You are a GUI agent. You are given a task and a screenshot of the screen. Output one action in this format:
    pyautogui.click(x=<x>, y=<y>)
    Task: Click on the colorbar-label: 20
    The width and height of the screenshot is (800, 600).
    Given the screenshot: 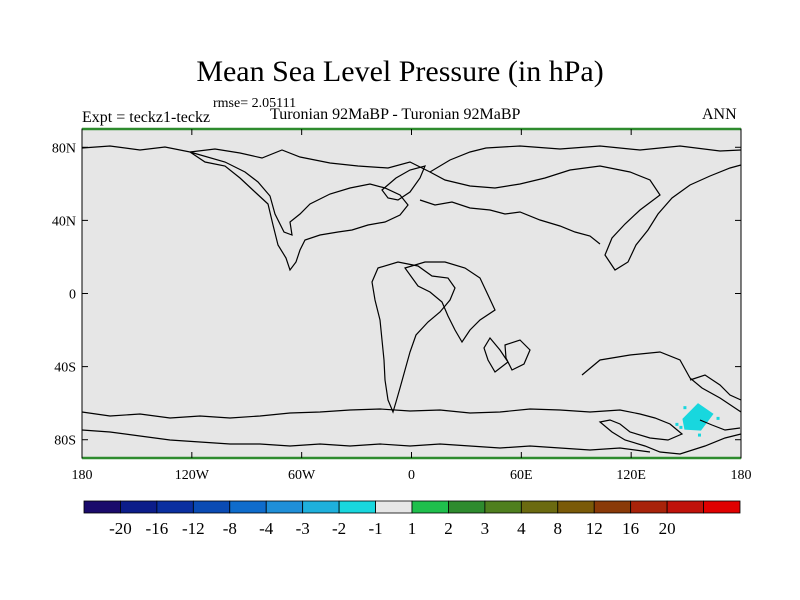 What is the action you would take?
    pyautogui.click(x=667, y=528)
    